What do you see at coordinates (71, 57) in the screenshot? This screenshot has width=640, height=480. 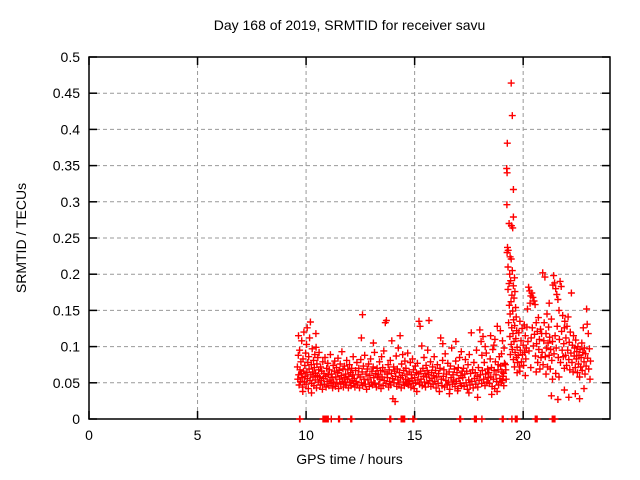 I see `y-tick-label: 0.5` at bounding box center [71, 57].